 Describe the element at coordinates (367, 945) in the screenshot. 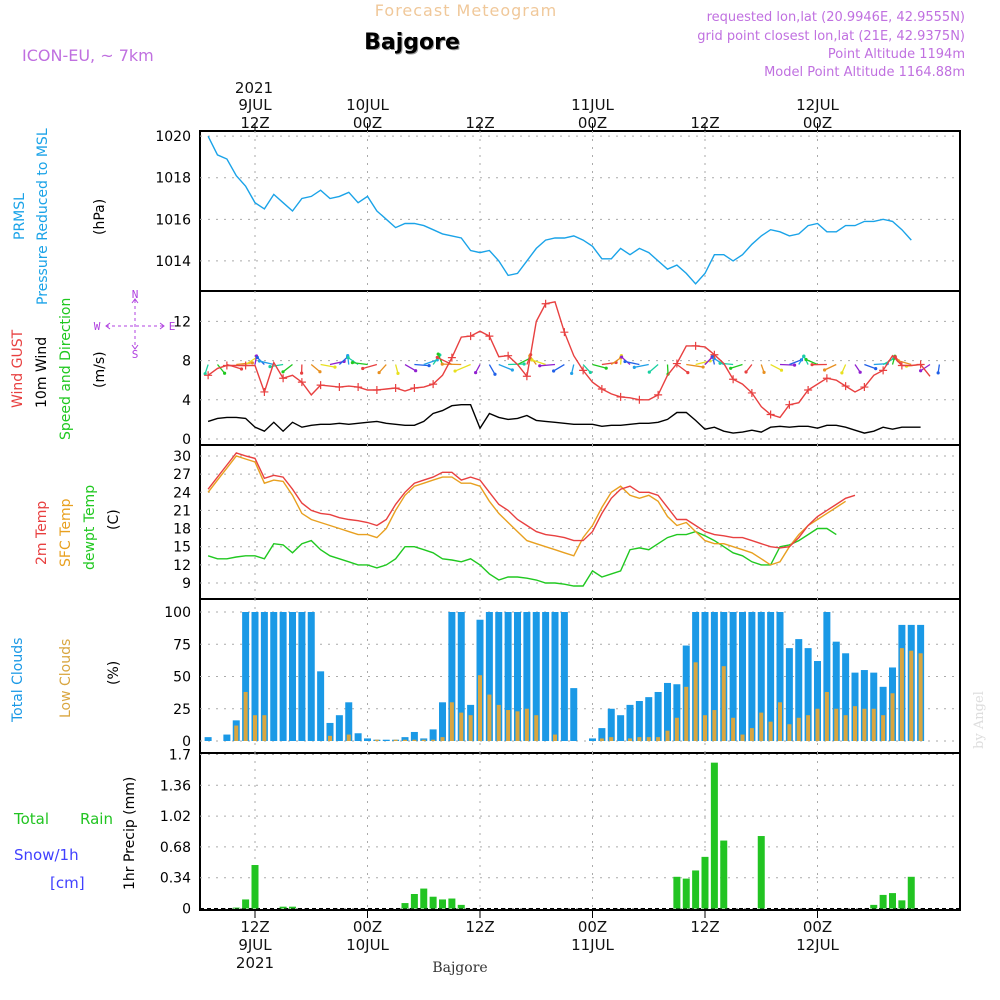

I see `bottom-time-label: 10JUL` at that location.